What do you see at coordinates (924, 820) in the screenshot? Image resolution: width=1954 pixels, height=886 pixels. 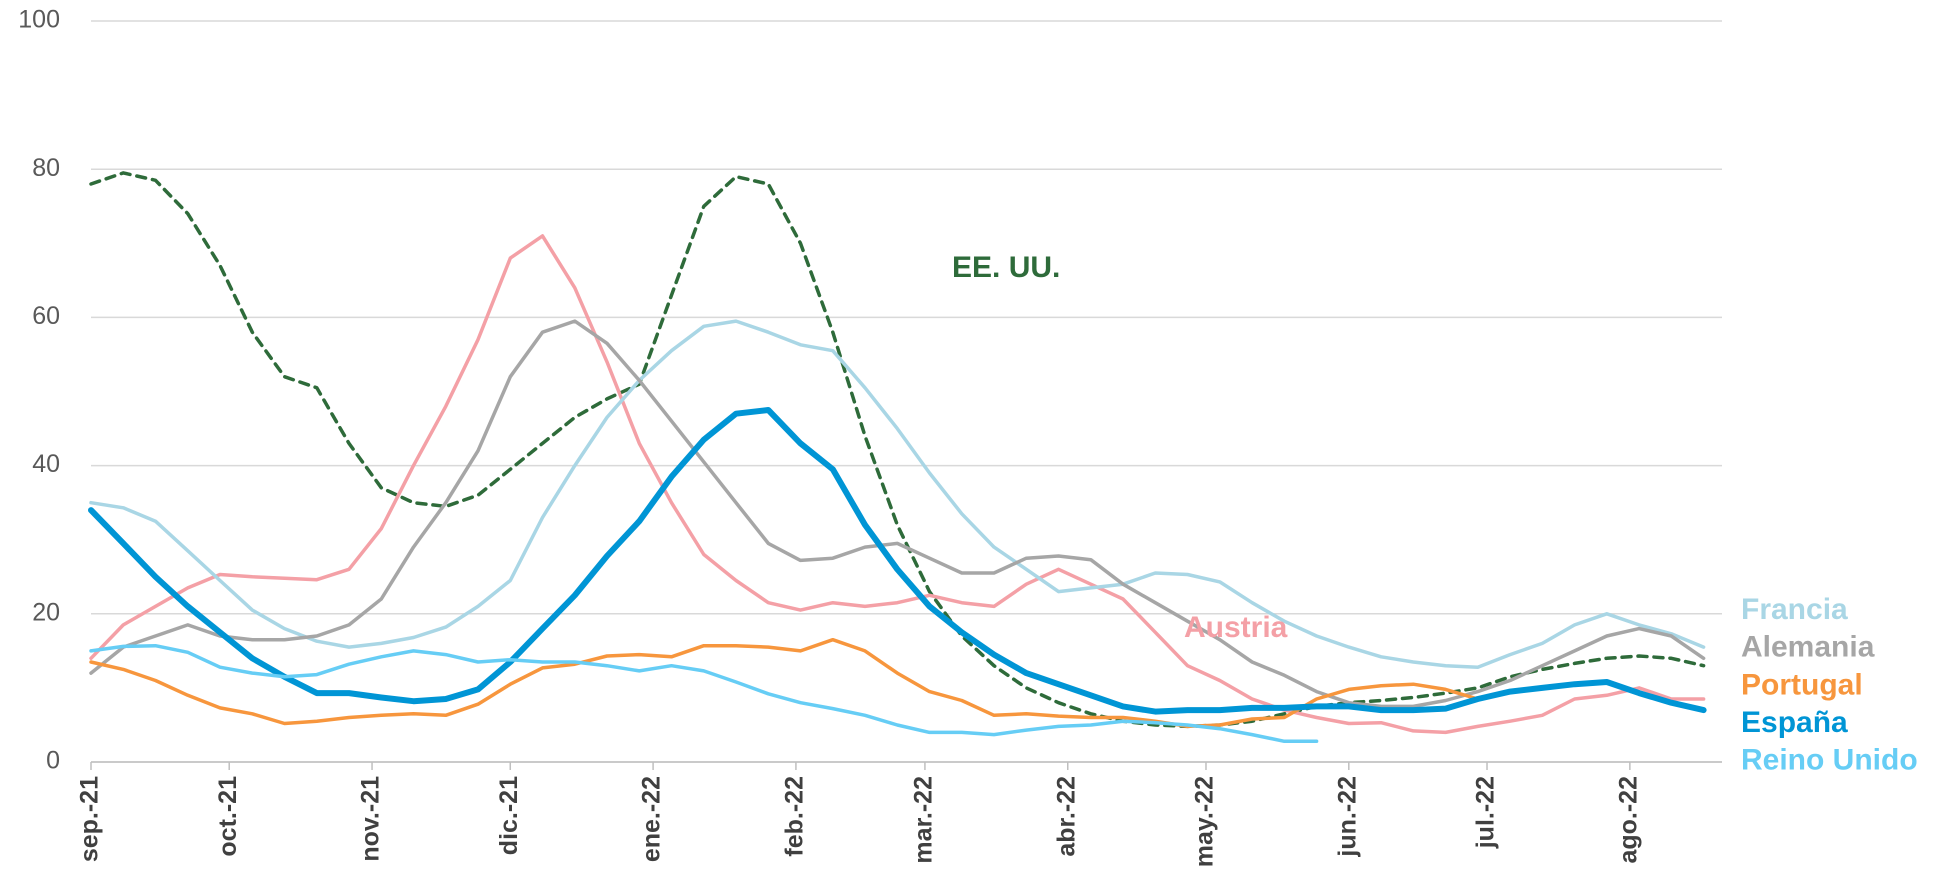 I see `x-tick-label: mar.-22` at bounding box center [924, 820].